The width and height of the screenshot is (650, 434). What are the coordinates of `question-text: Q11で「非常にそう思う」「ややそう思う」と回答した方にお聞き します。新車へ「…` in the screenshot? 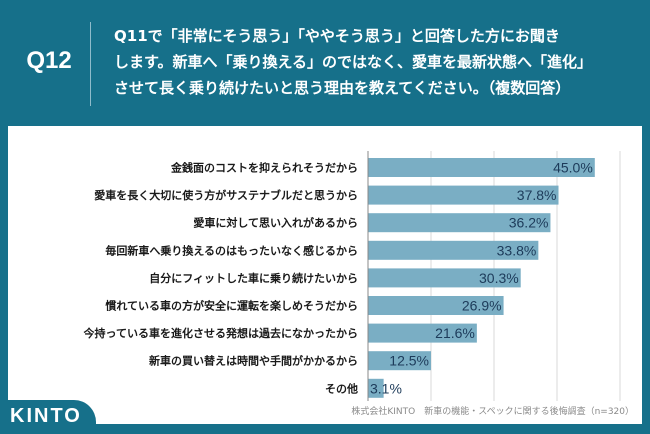 It's located at (379, 62).